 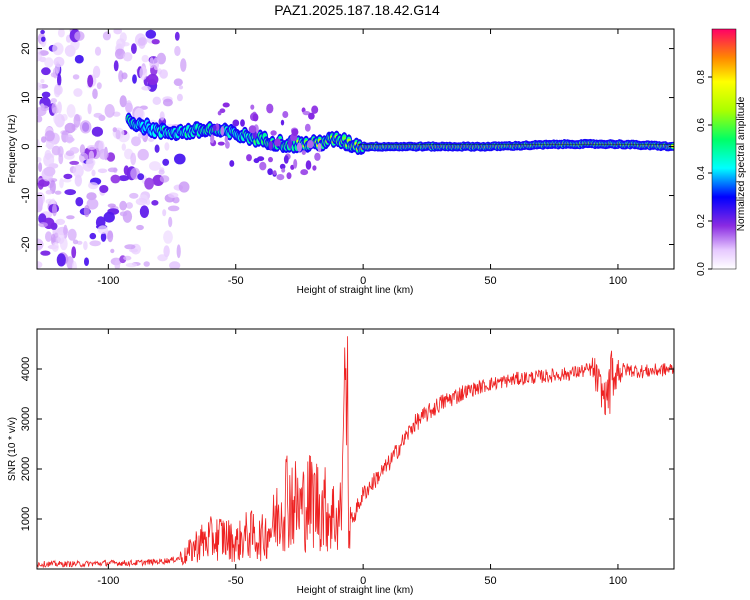 What do you see at coordinates (741, 163) in the screenshot?
I see `colorbar-label: Normalized spectral amplitude` at bounding box center [741, 163].